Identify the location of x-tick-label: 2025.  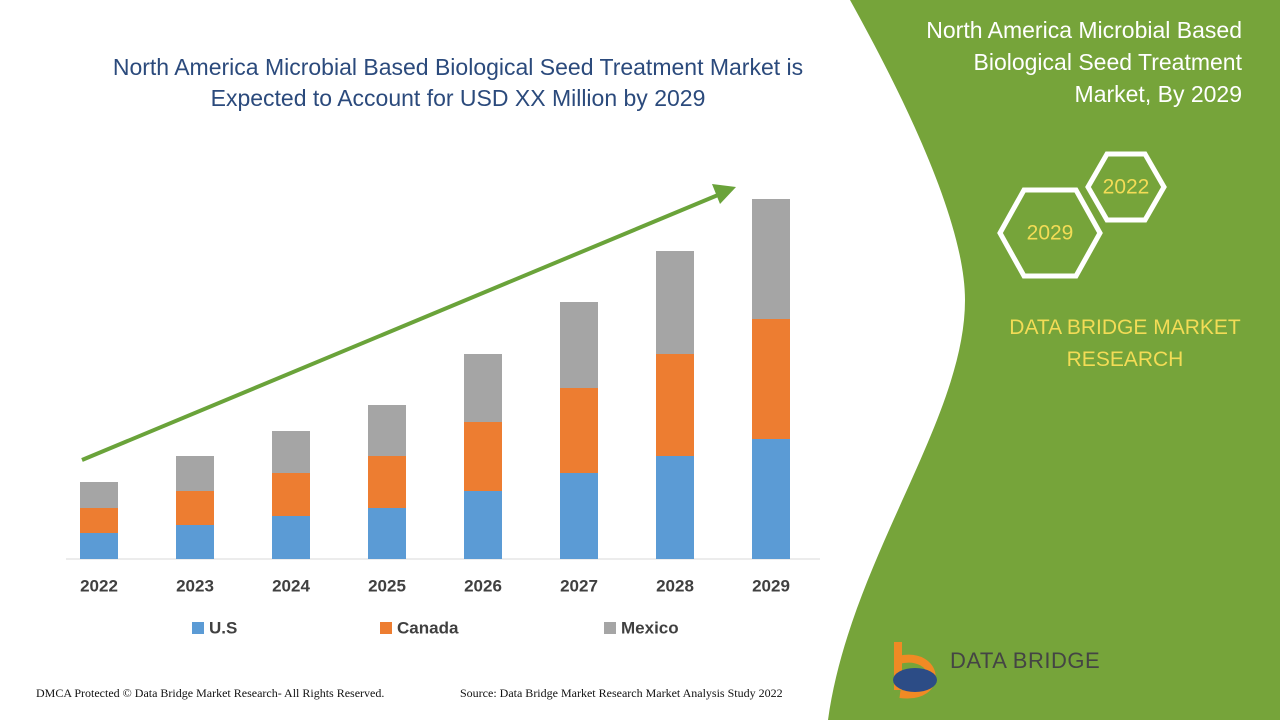
(387, 585).